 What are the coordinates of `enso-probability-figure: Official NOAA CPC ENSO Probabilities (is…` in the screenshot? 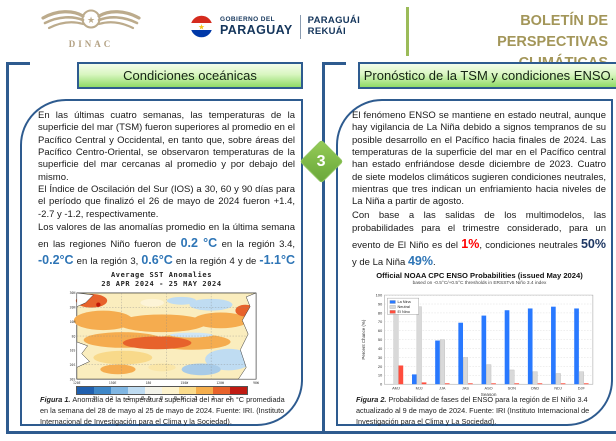 It's located at (479, 336).